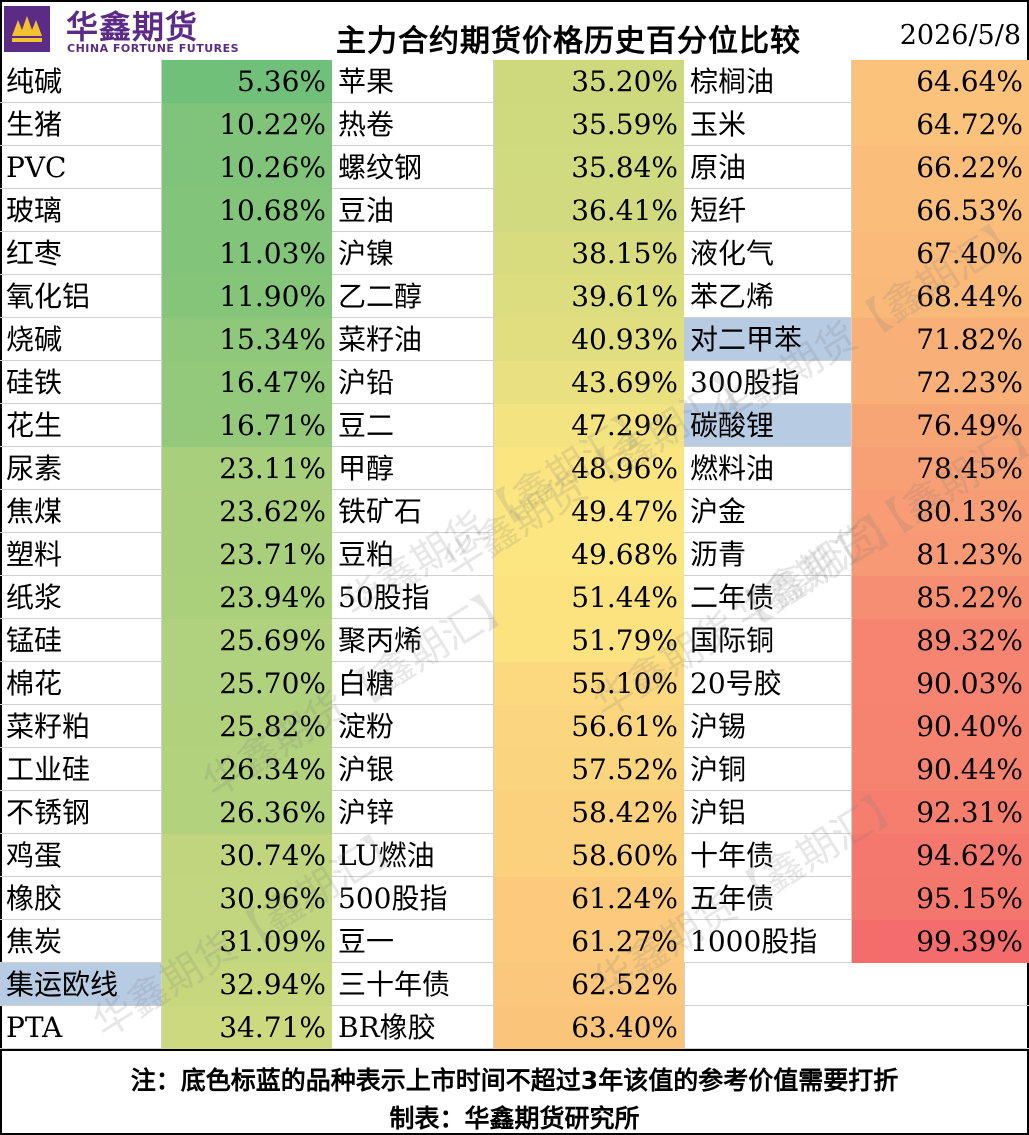 The height and width of the screenshot is (1135, 1029). What do you see at coordinates (768, 597) in the screenshot?
I see `commodity-name: 二年债` at bounding box center [768, 597].